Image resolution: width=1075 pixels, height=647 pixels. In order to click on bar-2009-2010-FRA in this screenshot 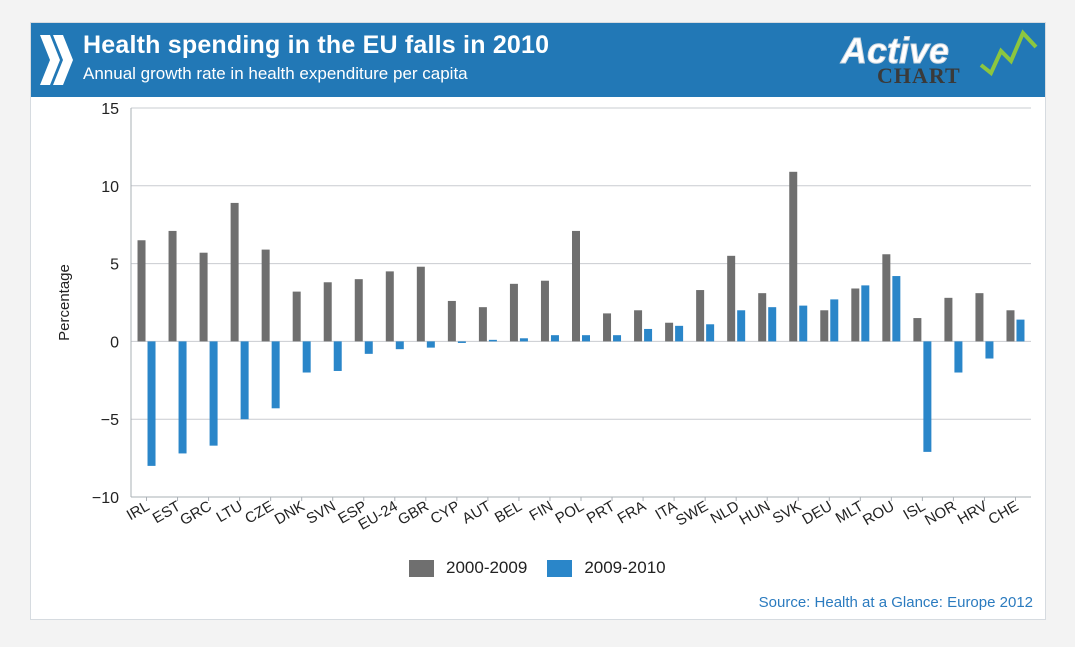, I will do `click(648, 335)`.